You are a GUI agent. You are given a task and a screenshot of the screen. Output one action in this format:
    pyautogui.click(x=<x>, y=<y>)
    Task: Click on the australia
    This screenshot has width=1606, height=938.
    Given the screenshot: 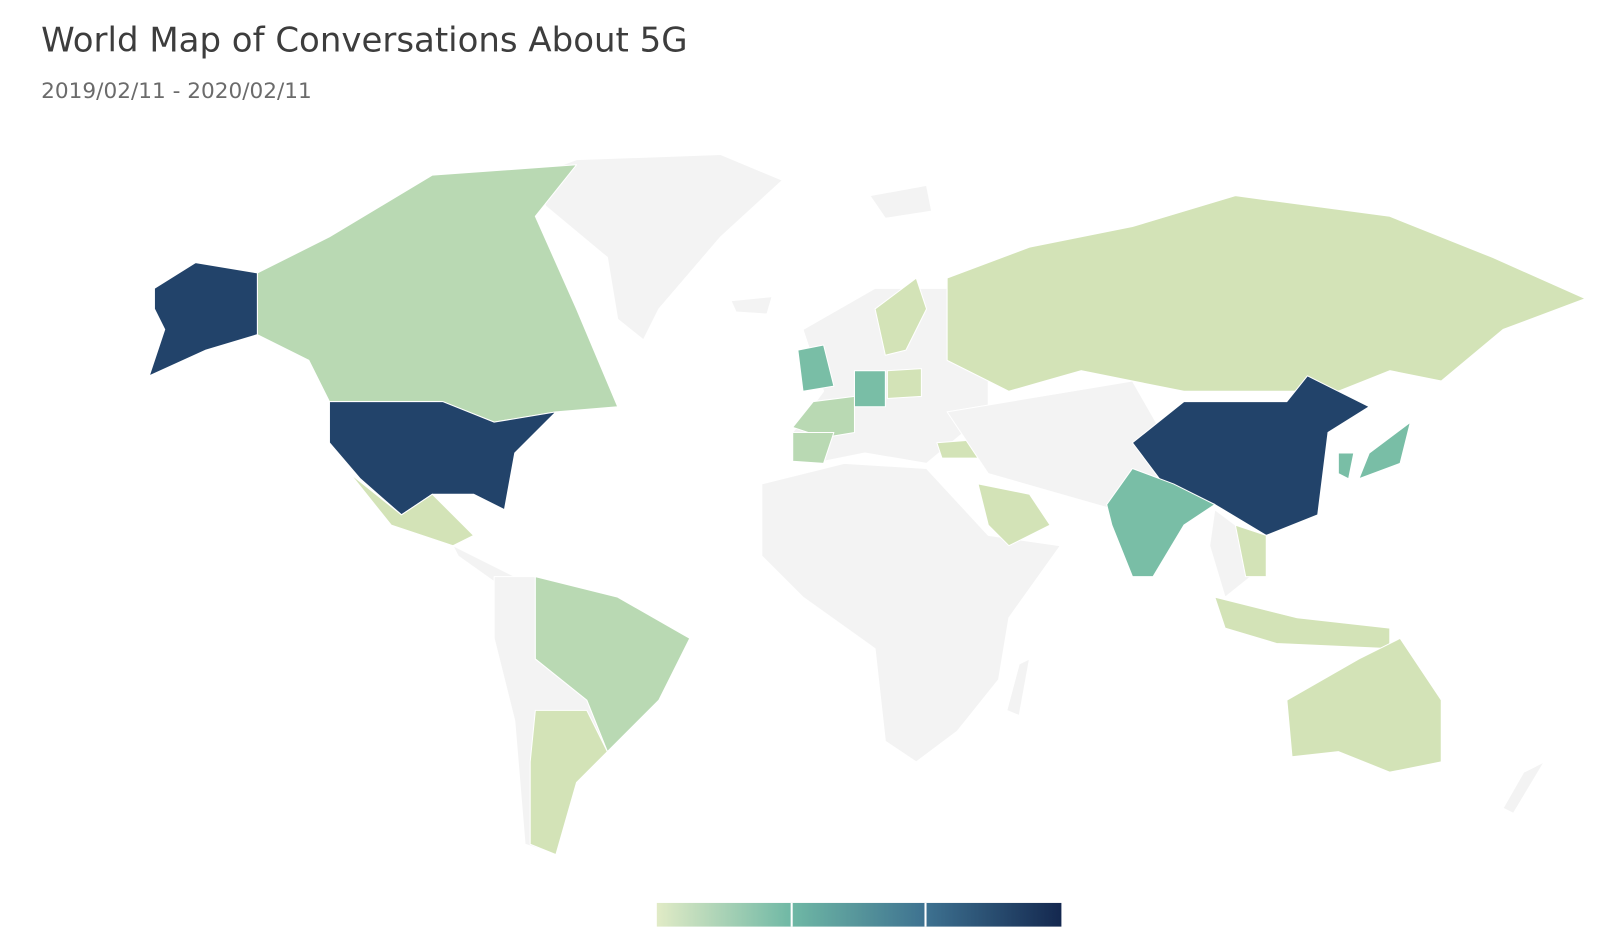 What is the action you would take?
    pyautogui.click(x=1364, y=705)
    